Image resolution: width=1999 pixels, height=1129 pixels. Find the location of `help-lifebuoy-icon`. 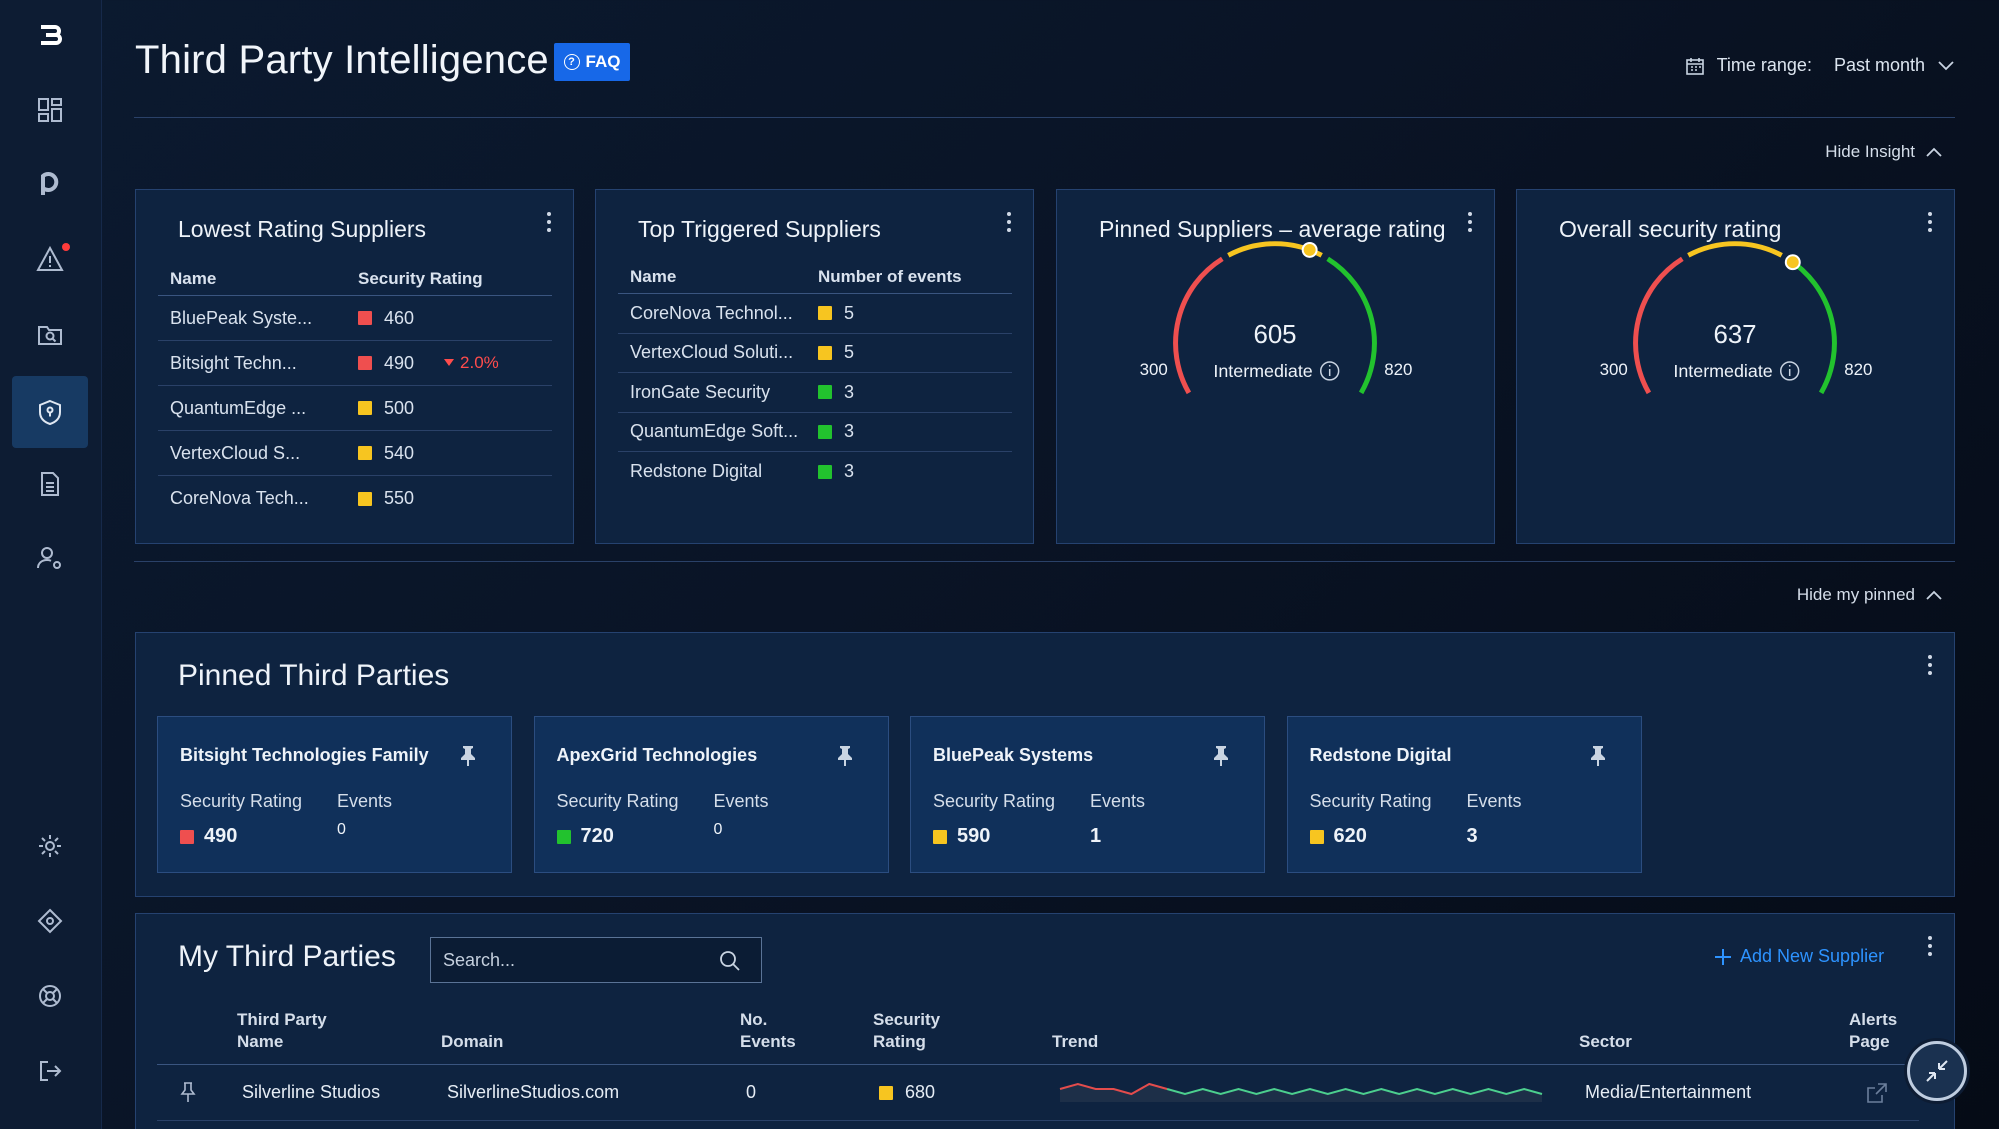

help-lifebuoy-icon is located at coordinates (50, 996).